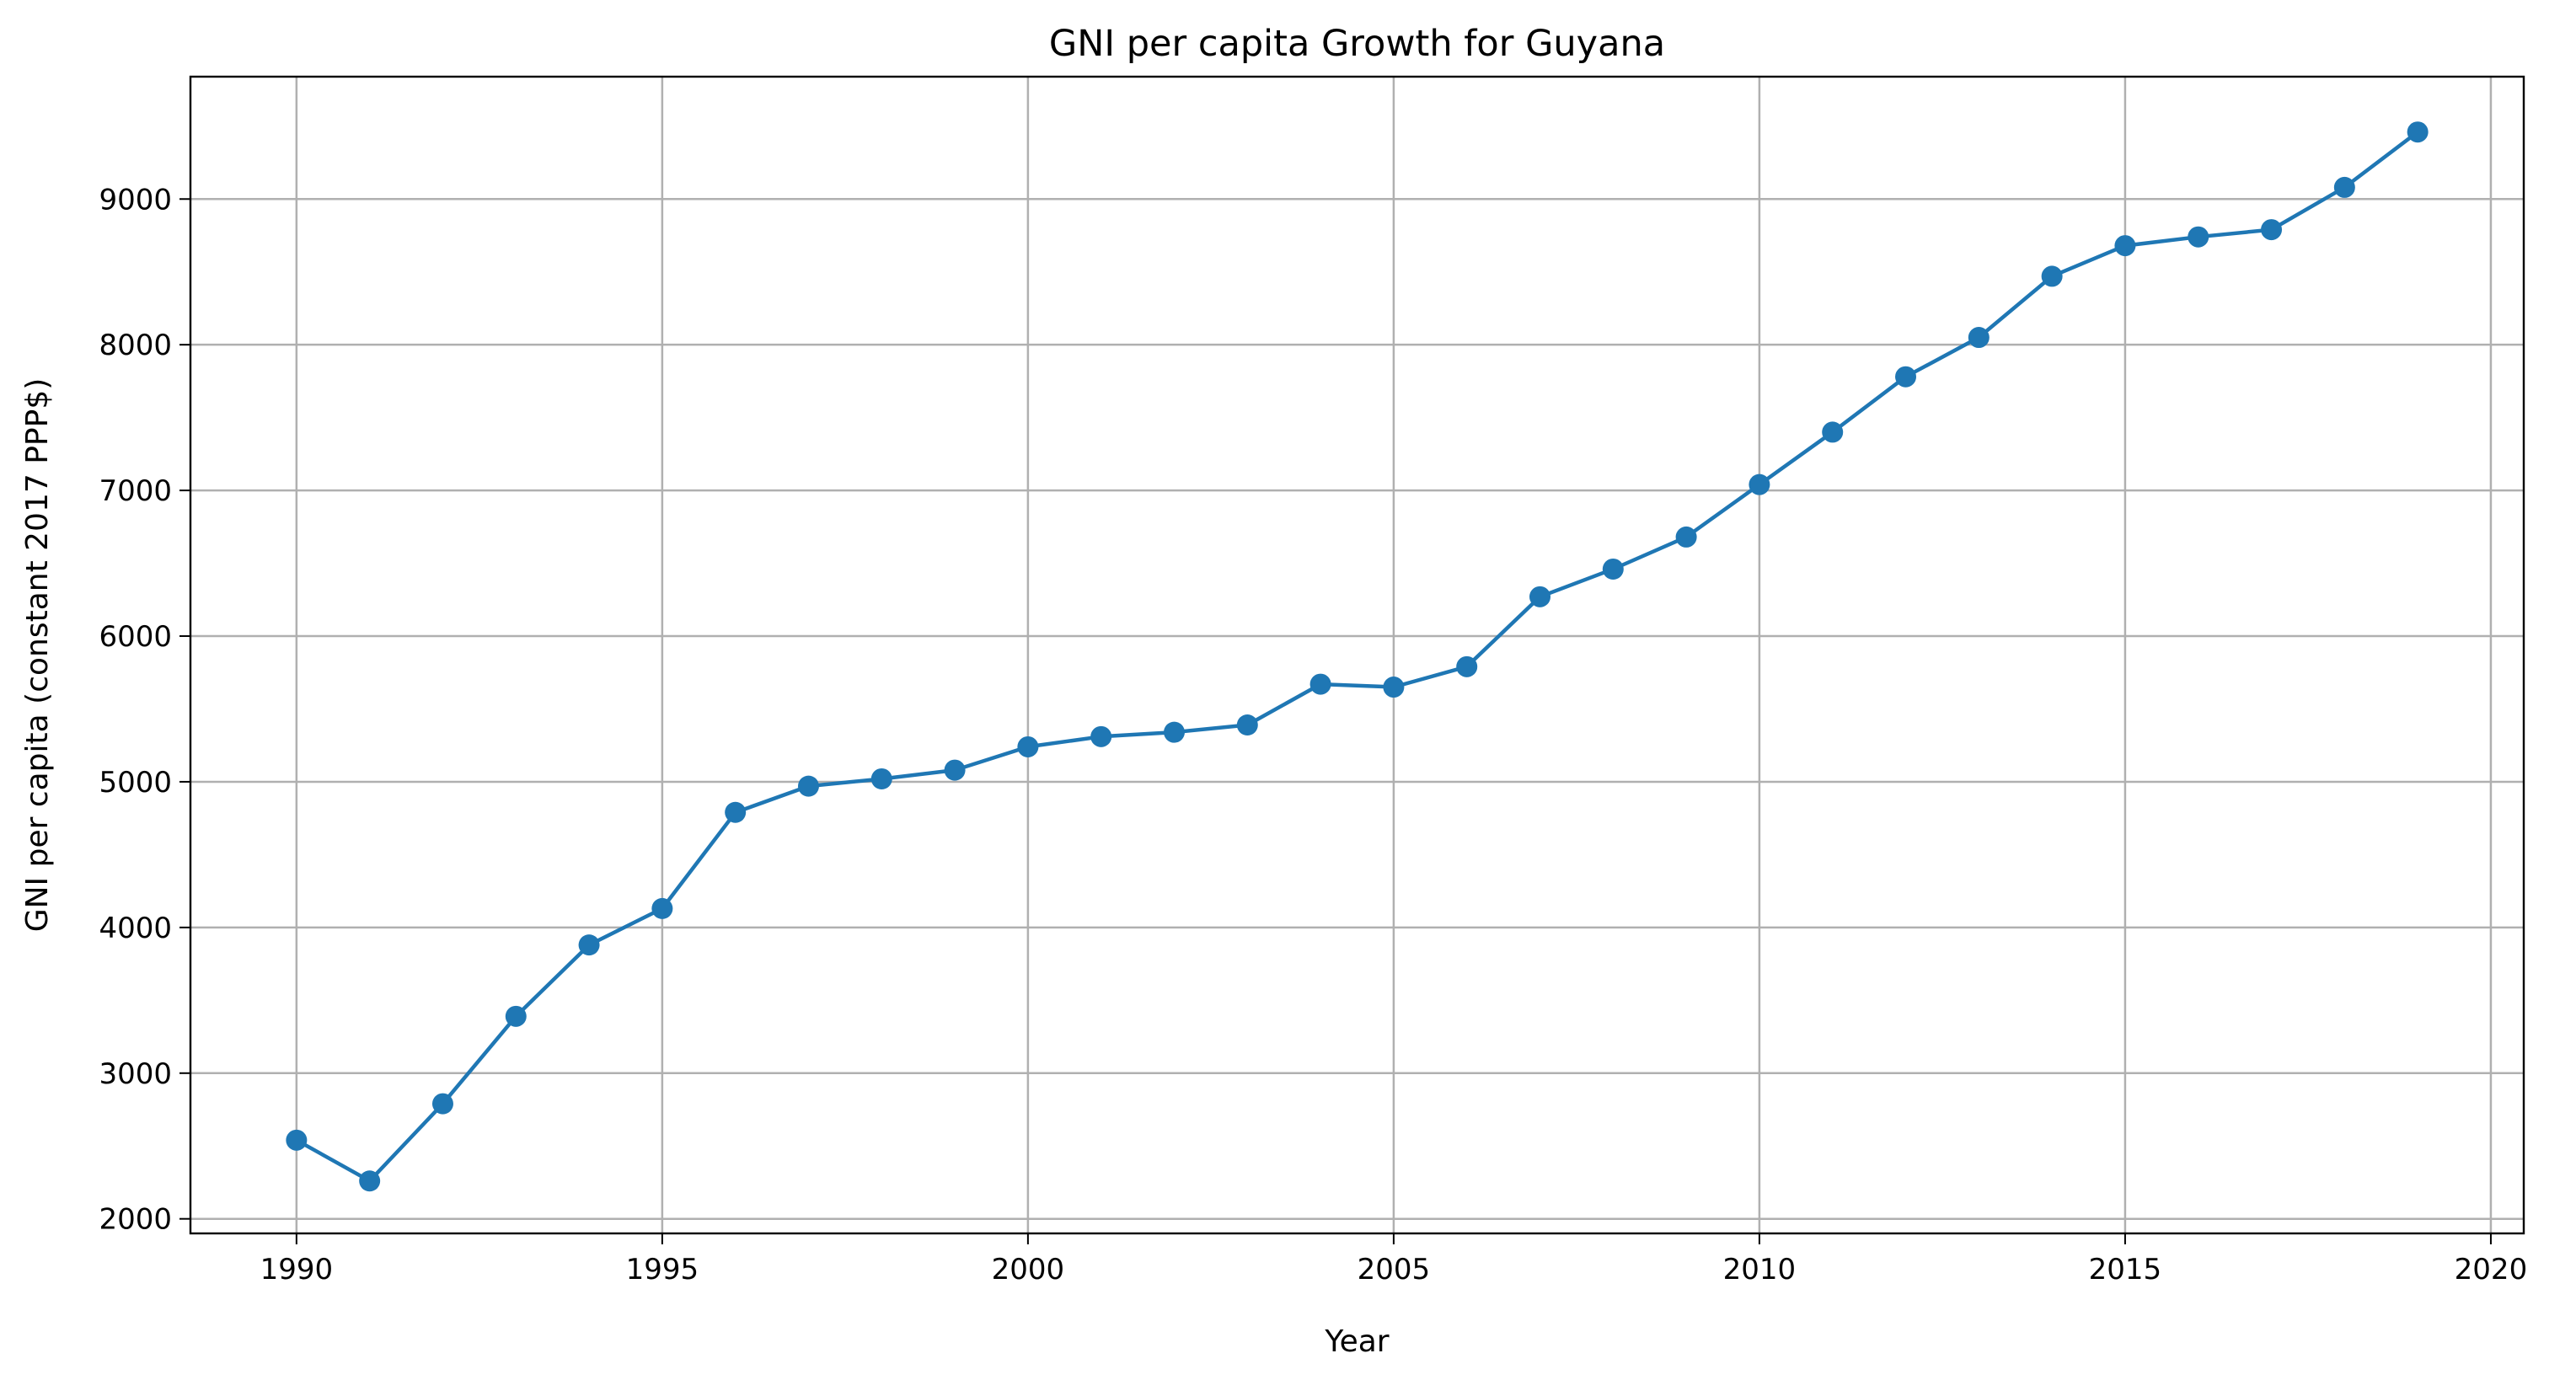 The width and height of the screenshot is (2576, 1380). I want to click on x-tick-label: 2010, so click(1760, 1269).